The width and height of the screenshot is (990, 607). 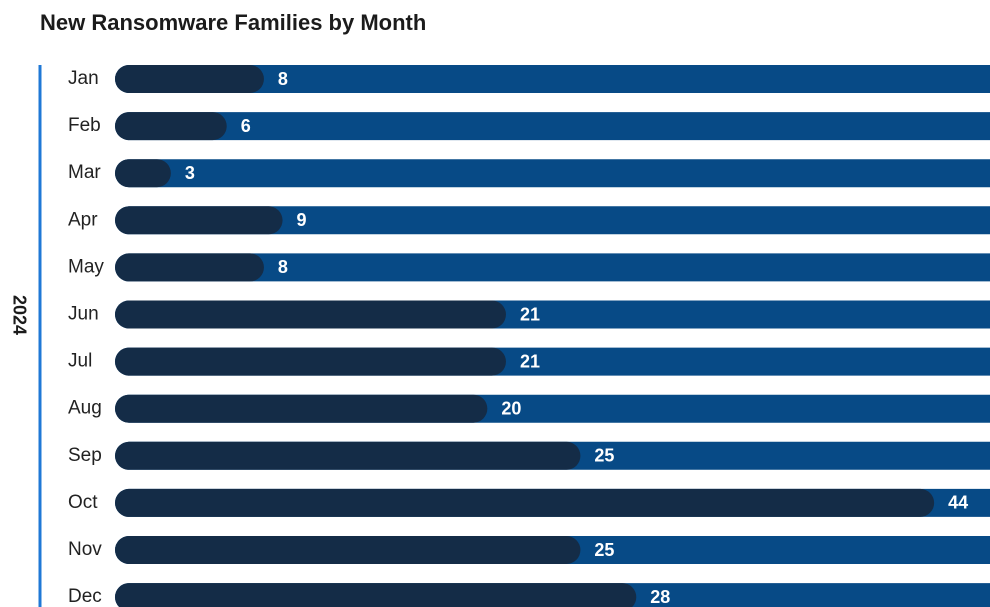 I want to click on y-tick-label: Sep, so click(x=85, y=455).